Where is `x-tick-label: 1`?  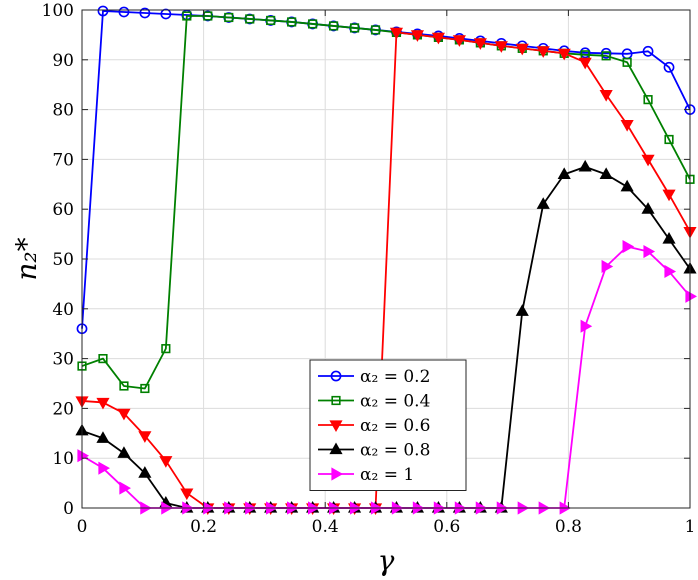
x-tick-label: 1 is located at coordinates (690, 527).